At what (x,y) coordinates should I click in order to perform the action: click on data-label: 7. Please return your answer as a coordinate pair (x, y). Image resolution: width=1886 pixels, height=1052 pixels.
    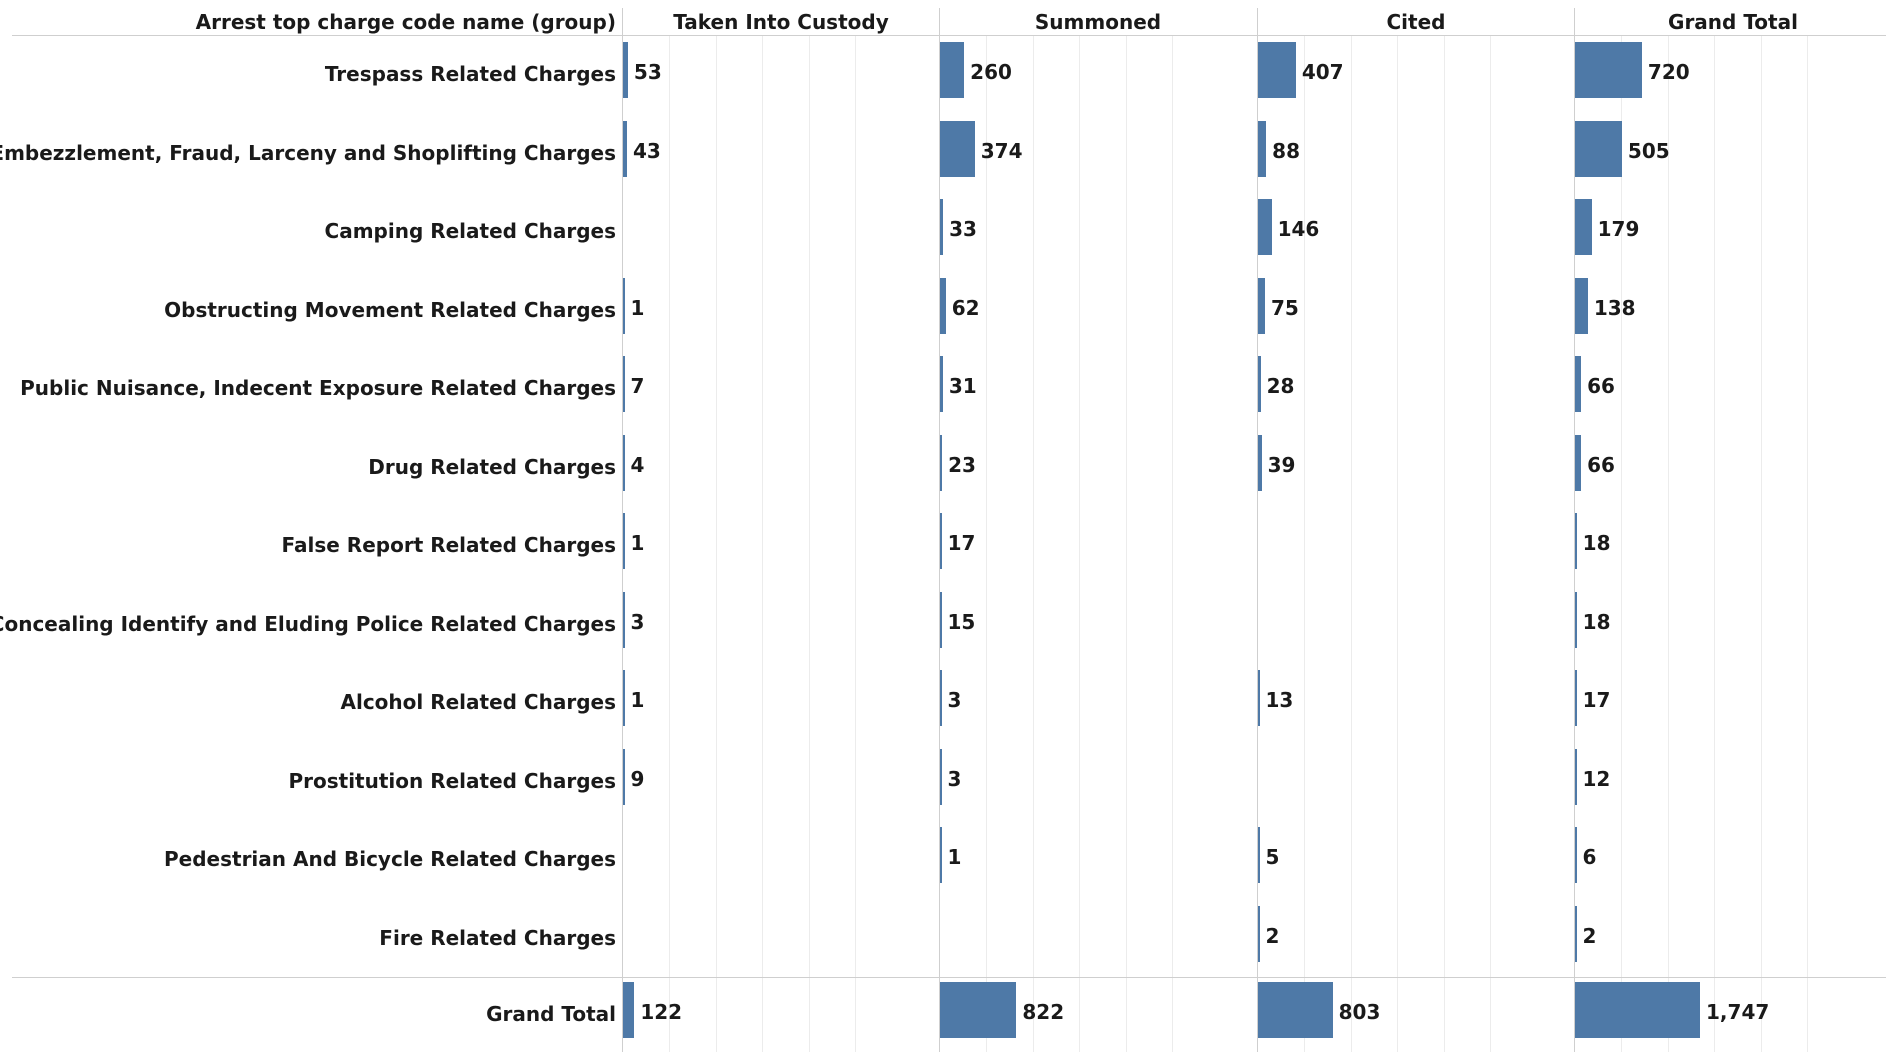
    Looking at the image, I should click on (637, 386).